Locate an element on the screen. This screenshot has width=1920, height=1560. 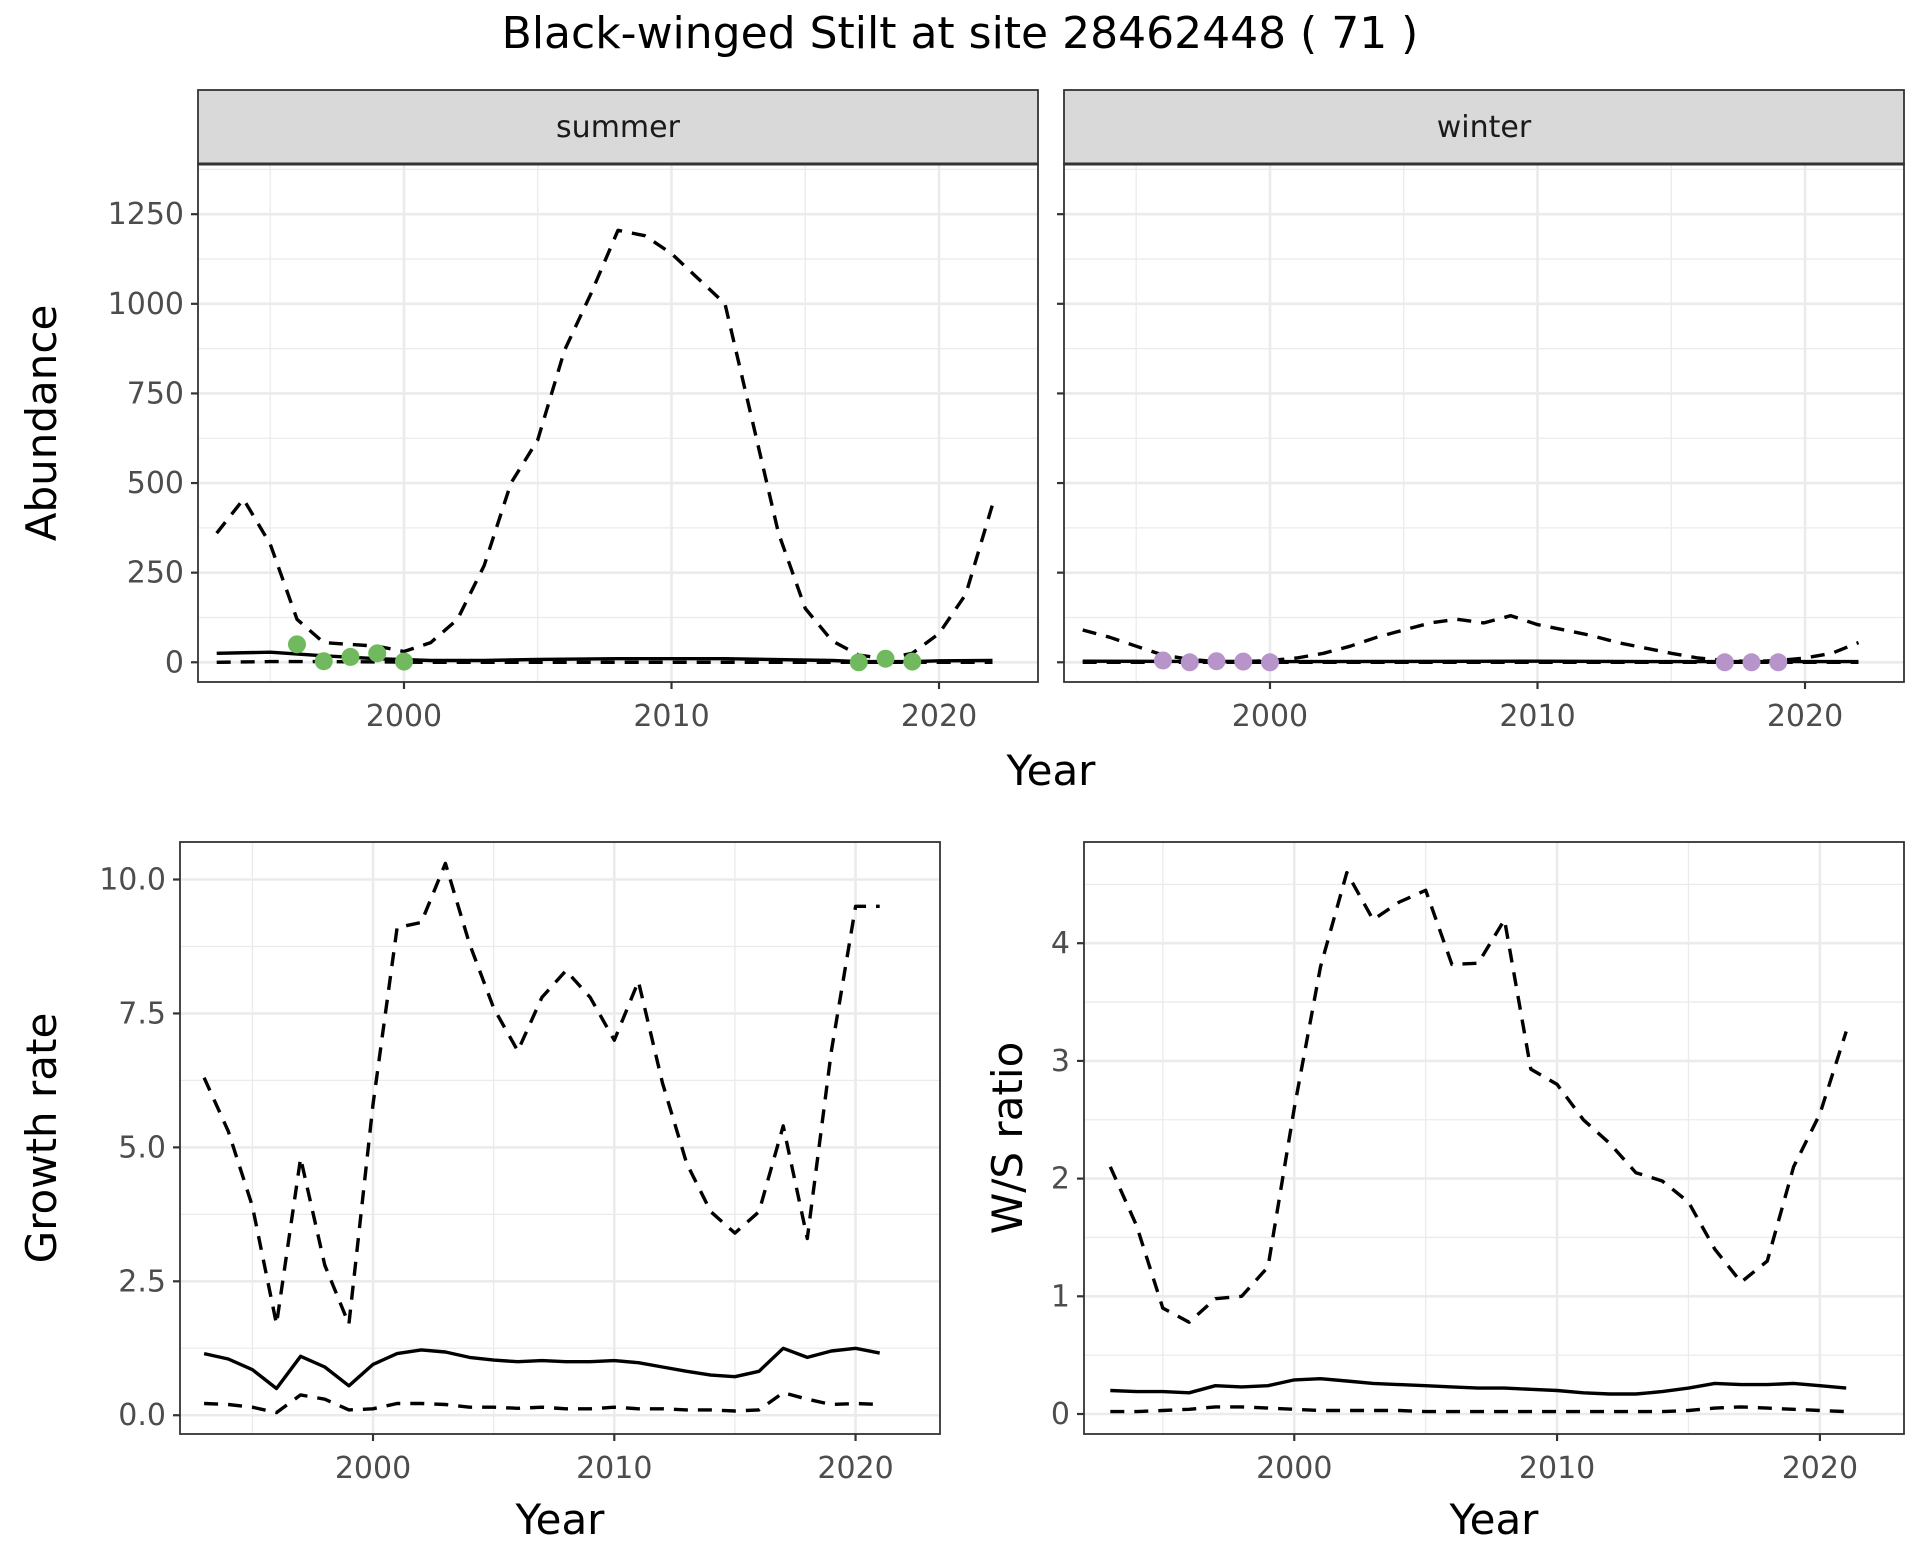
abundance-summer-panel-bg is located at coordinates (618, 423).